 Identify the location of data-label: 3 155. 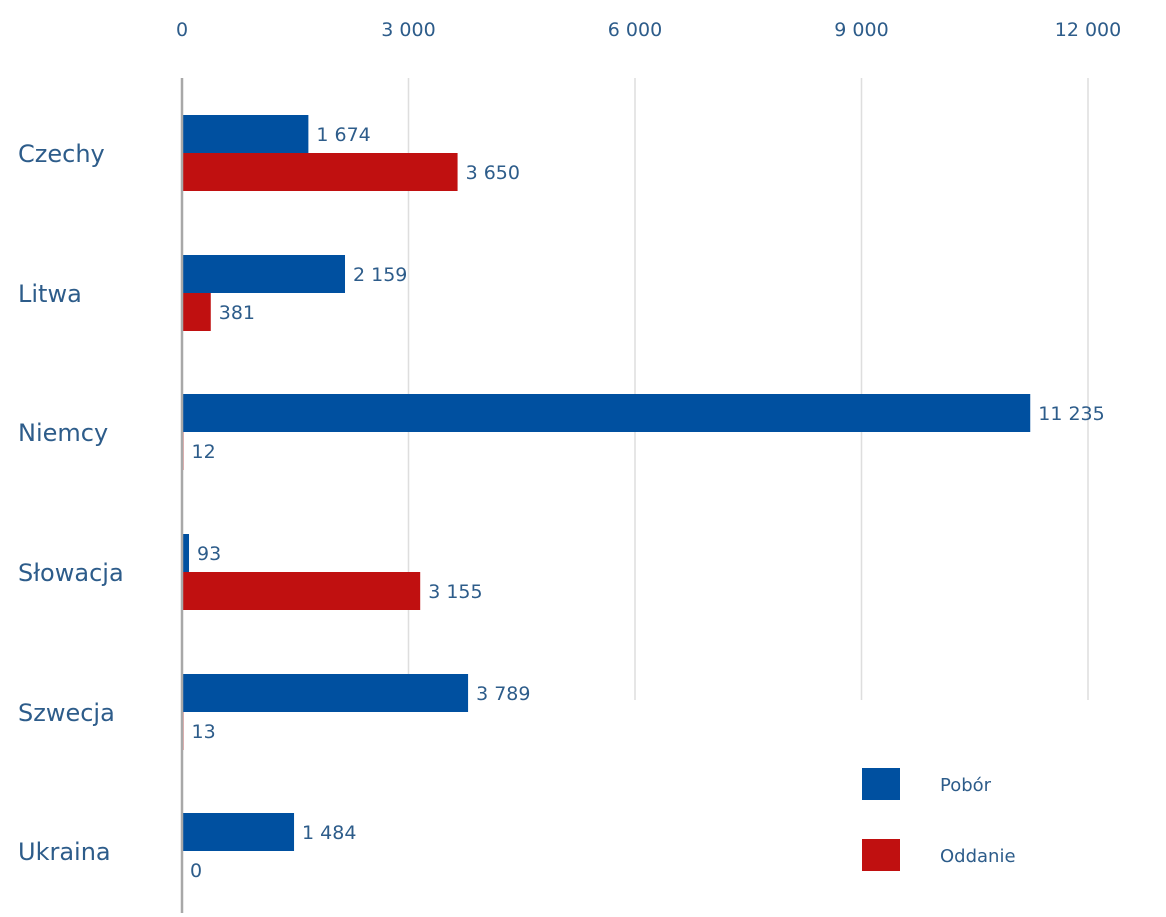
(455, 592).